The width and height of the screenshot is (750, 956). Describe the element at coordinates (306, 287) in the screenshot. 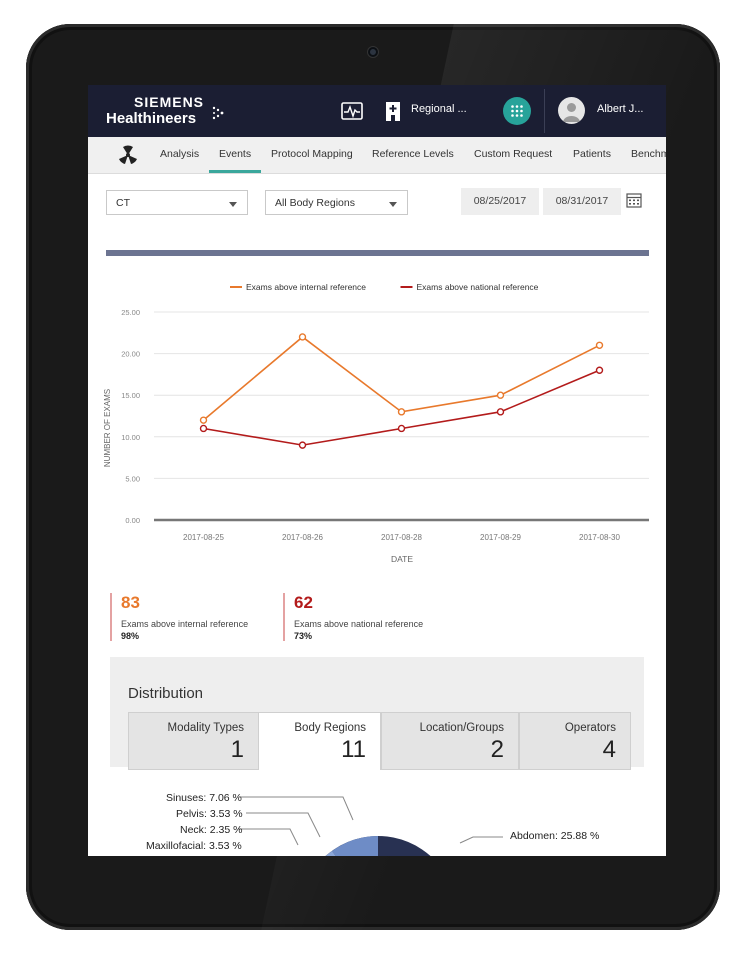

I see `legend-label: Exams above internal reference` at that location.